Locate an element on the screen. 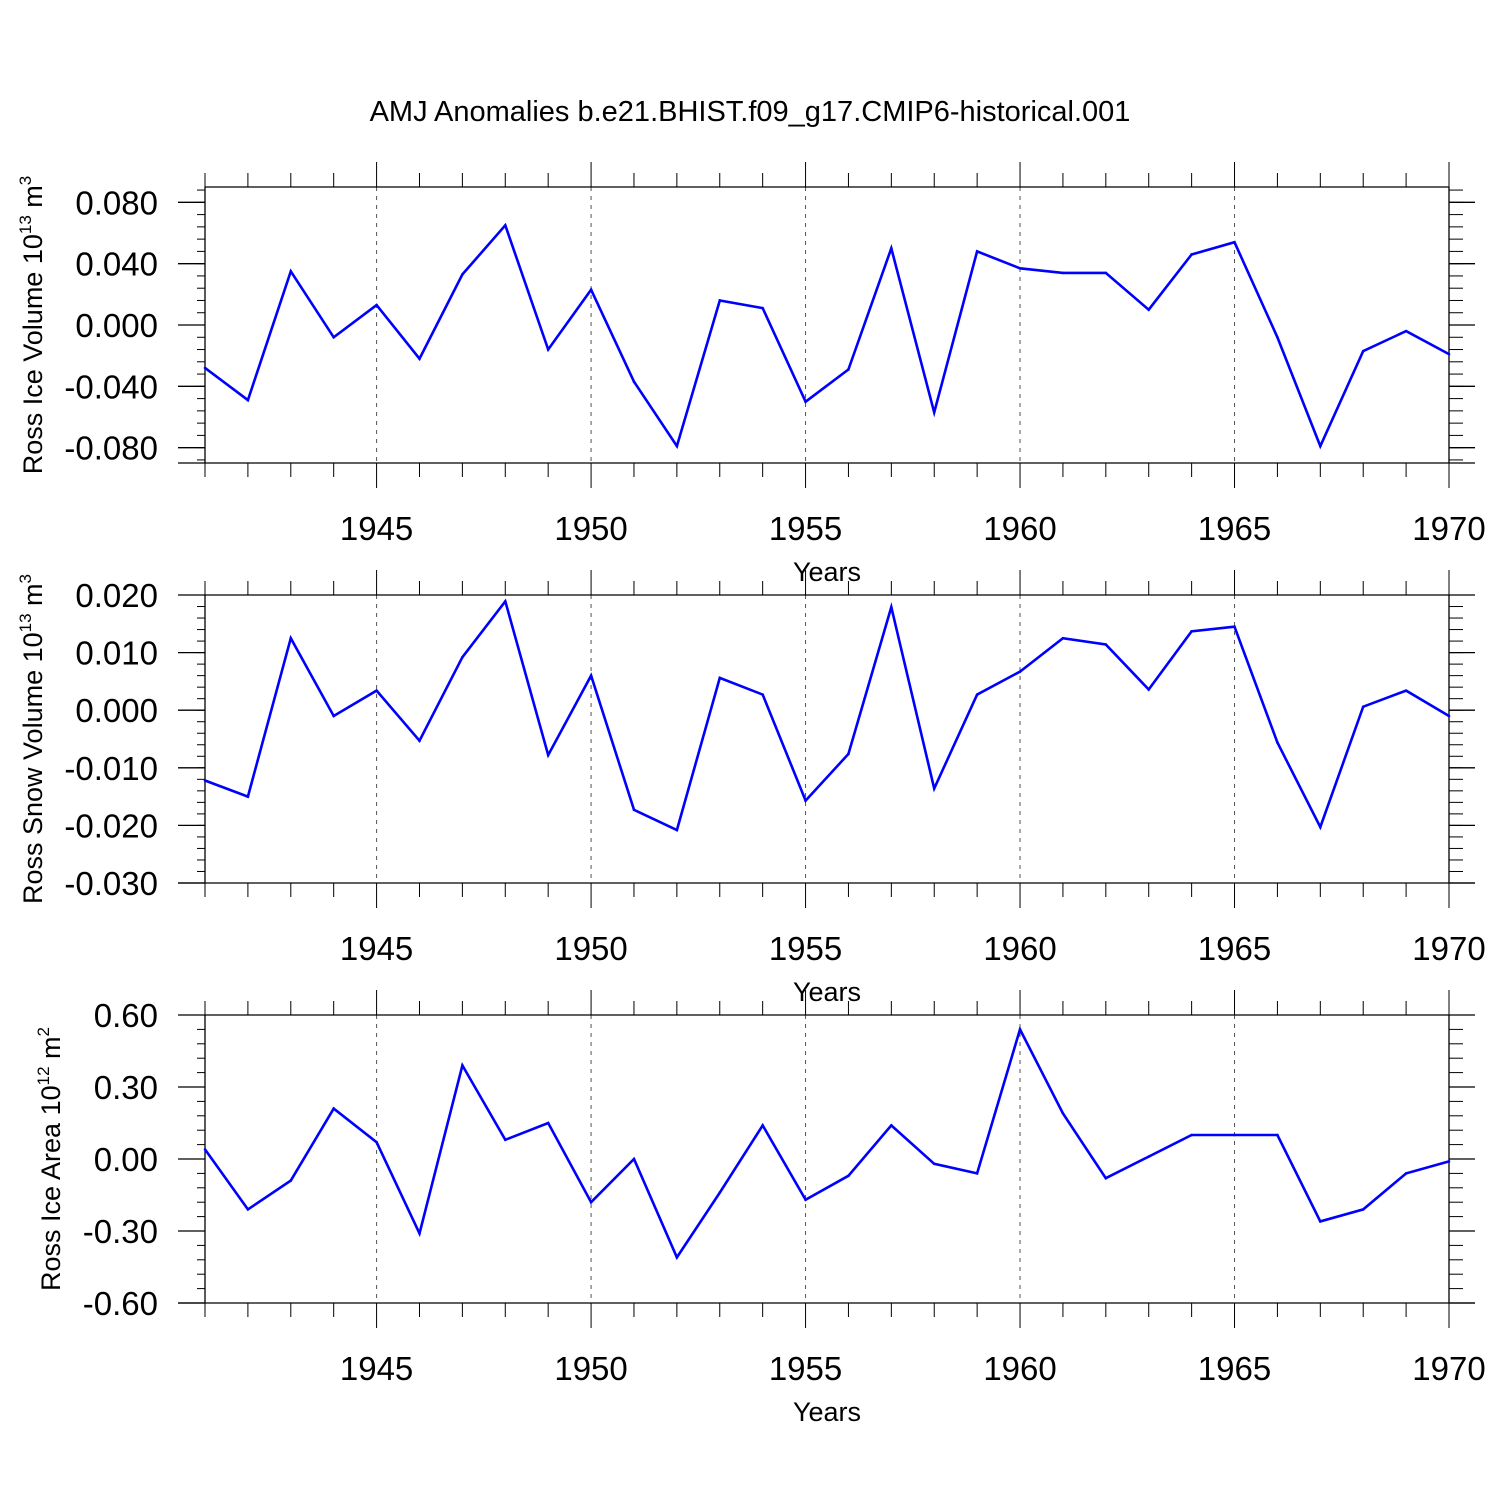  y-tick-label: 0.60 is located at coordinates (126, 1015).